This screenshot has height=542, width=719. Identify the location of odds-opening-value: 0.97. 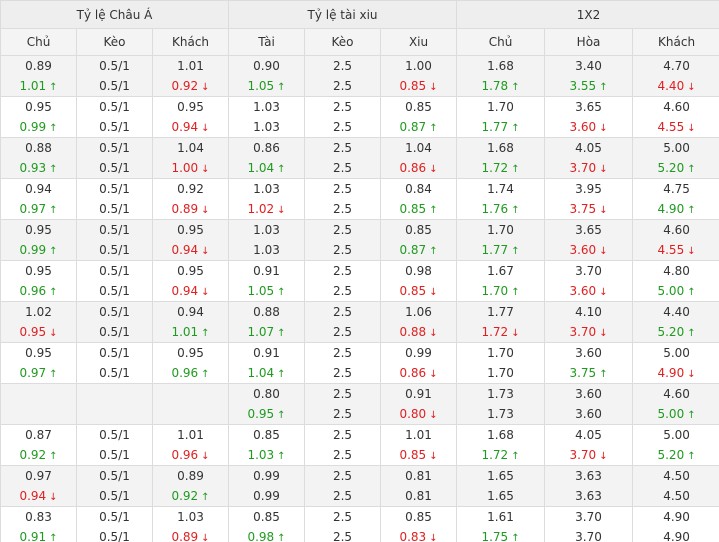
(39, 477).